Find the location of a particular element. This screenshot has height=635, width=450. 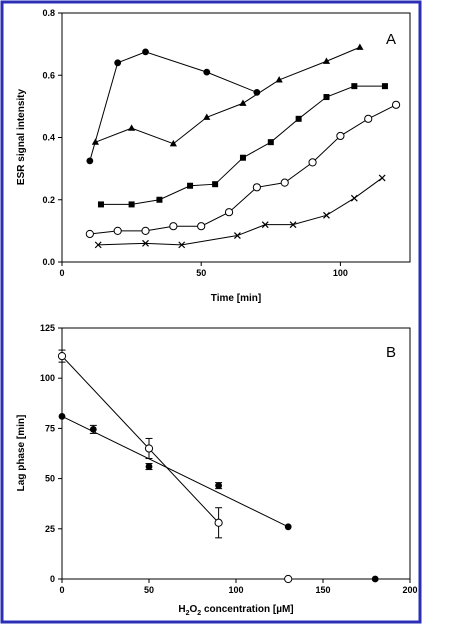

panel-a-y-axis-title: ESR signal intensity is located at coordinates (21, 136).